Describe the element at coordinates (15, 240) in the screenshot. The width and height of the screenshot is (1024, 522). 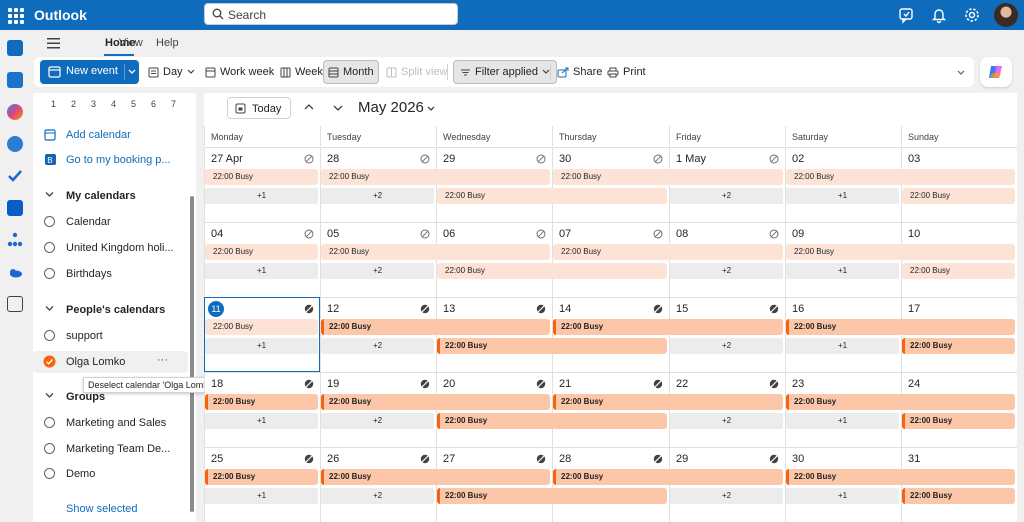
I see `org-icon` at that location.